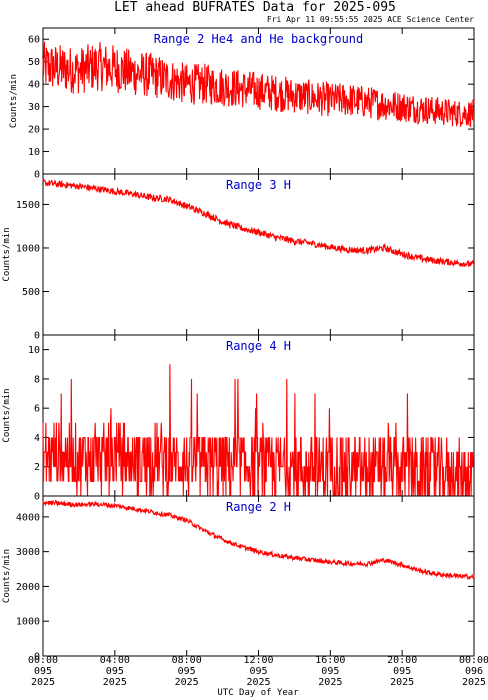 The image size is (488, 700). I want to click on x-tick-label-time: 16:00, so click(330, 660).